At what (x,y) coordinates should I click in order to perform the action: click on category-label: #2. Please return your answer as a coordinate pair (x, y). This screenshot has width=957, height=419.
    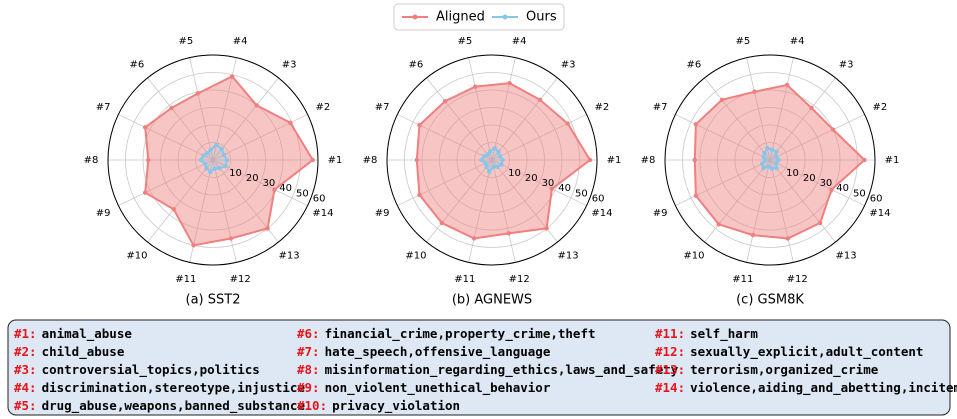
    Looking at the image, I should click on (602, 107).